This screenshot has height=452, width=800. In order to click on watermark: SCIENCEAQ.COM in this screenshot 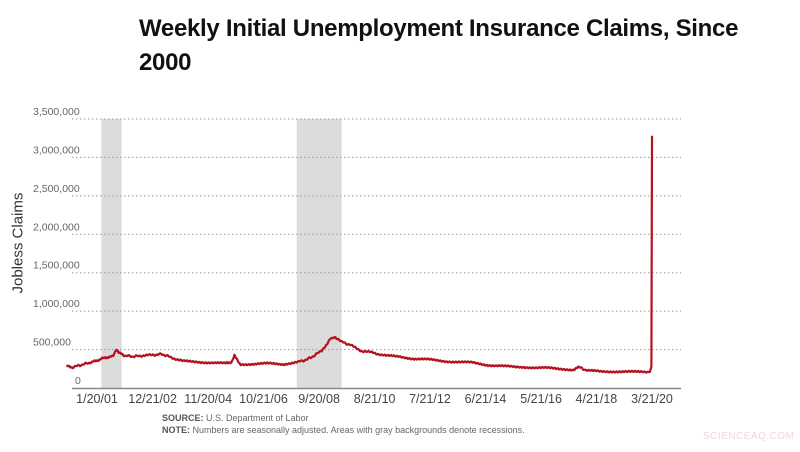, I will do `click(749, 436)`.